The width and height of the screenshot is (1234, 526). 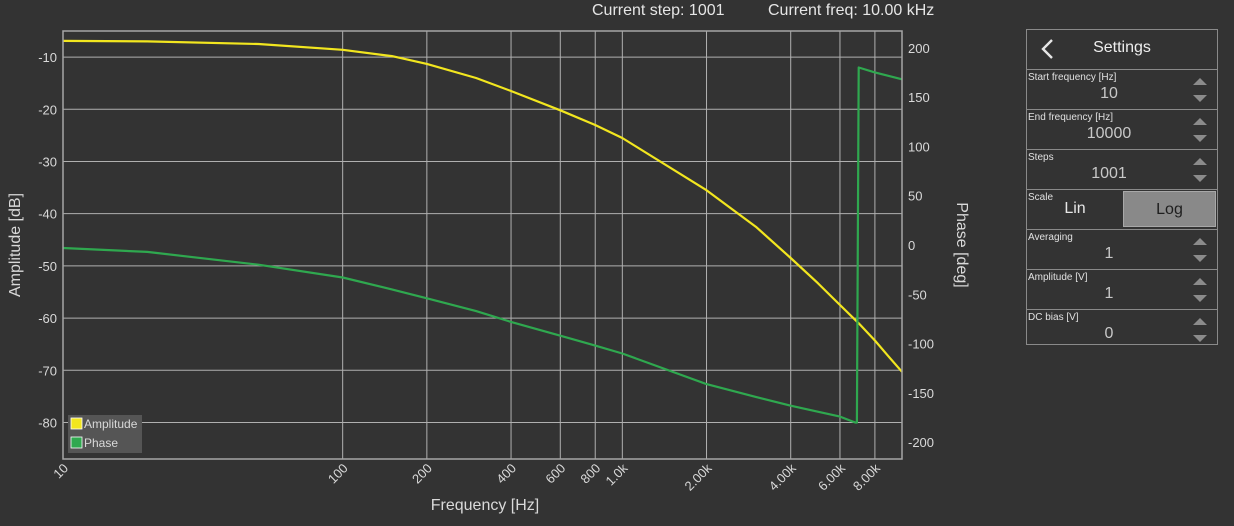 I want to click on phase-tick-label: 0, so click(x=911, y=245).